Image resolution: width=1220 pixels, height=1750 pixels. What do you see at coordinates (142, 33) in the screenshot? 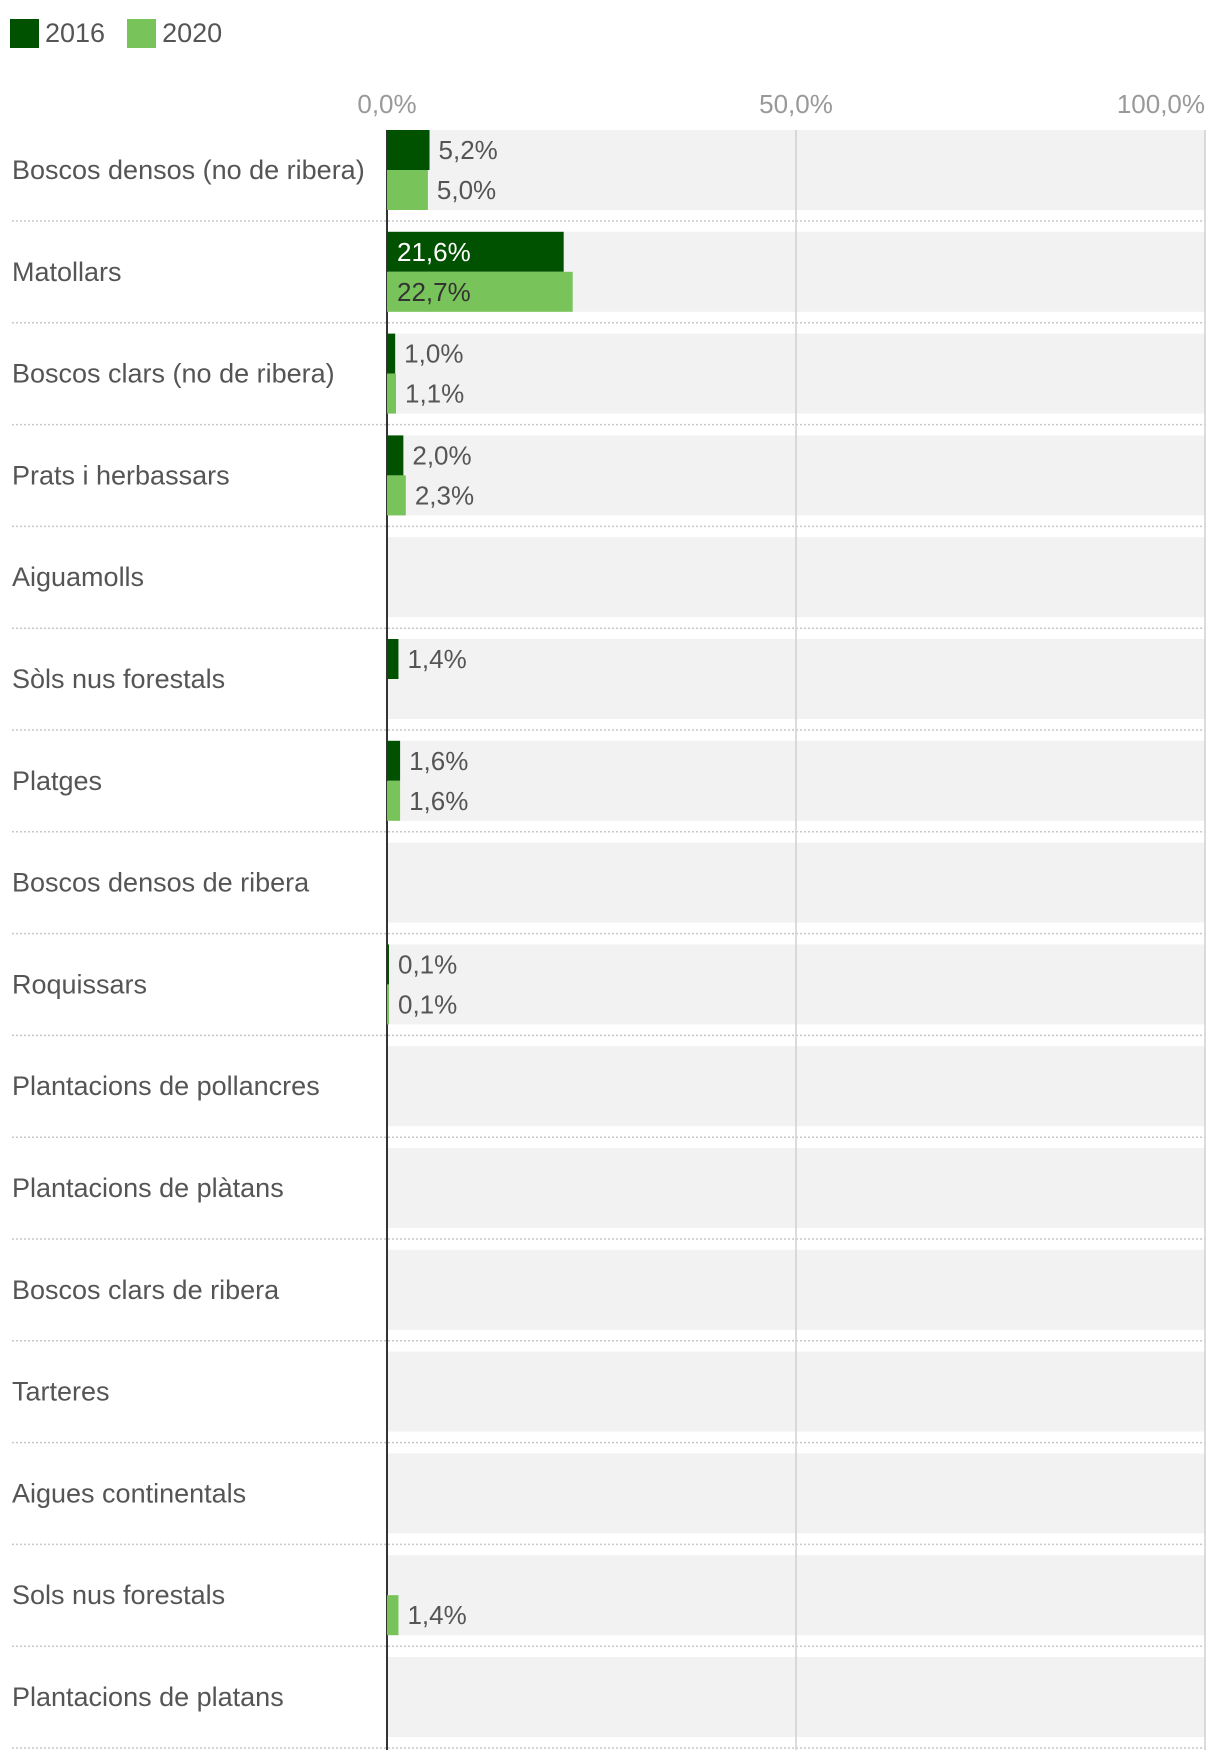
I see `legend-swatch-2020` at bounding box center [142, 33].